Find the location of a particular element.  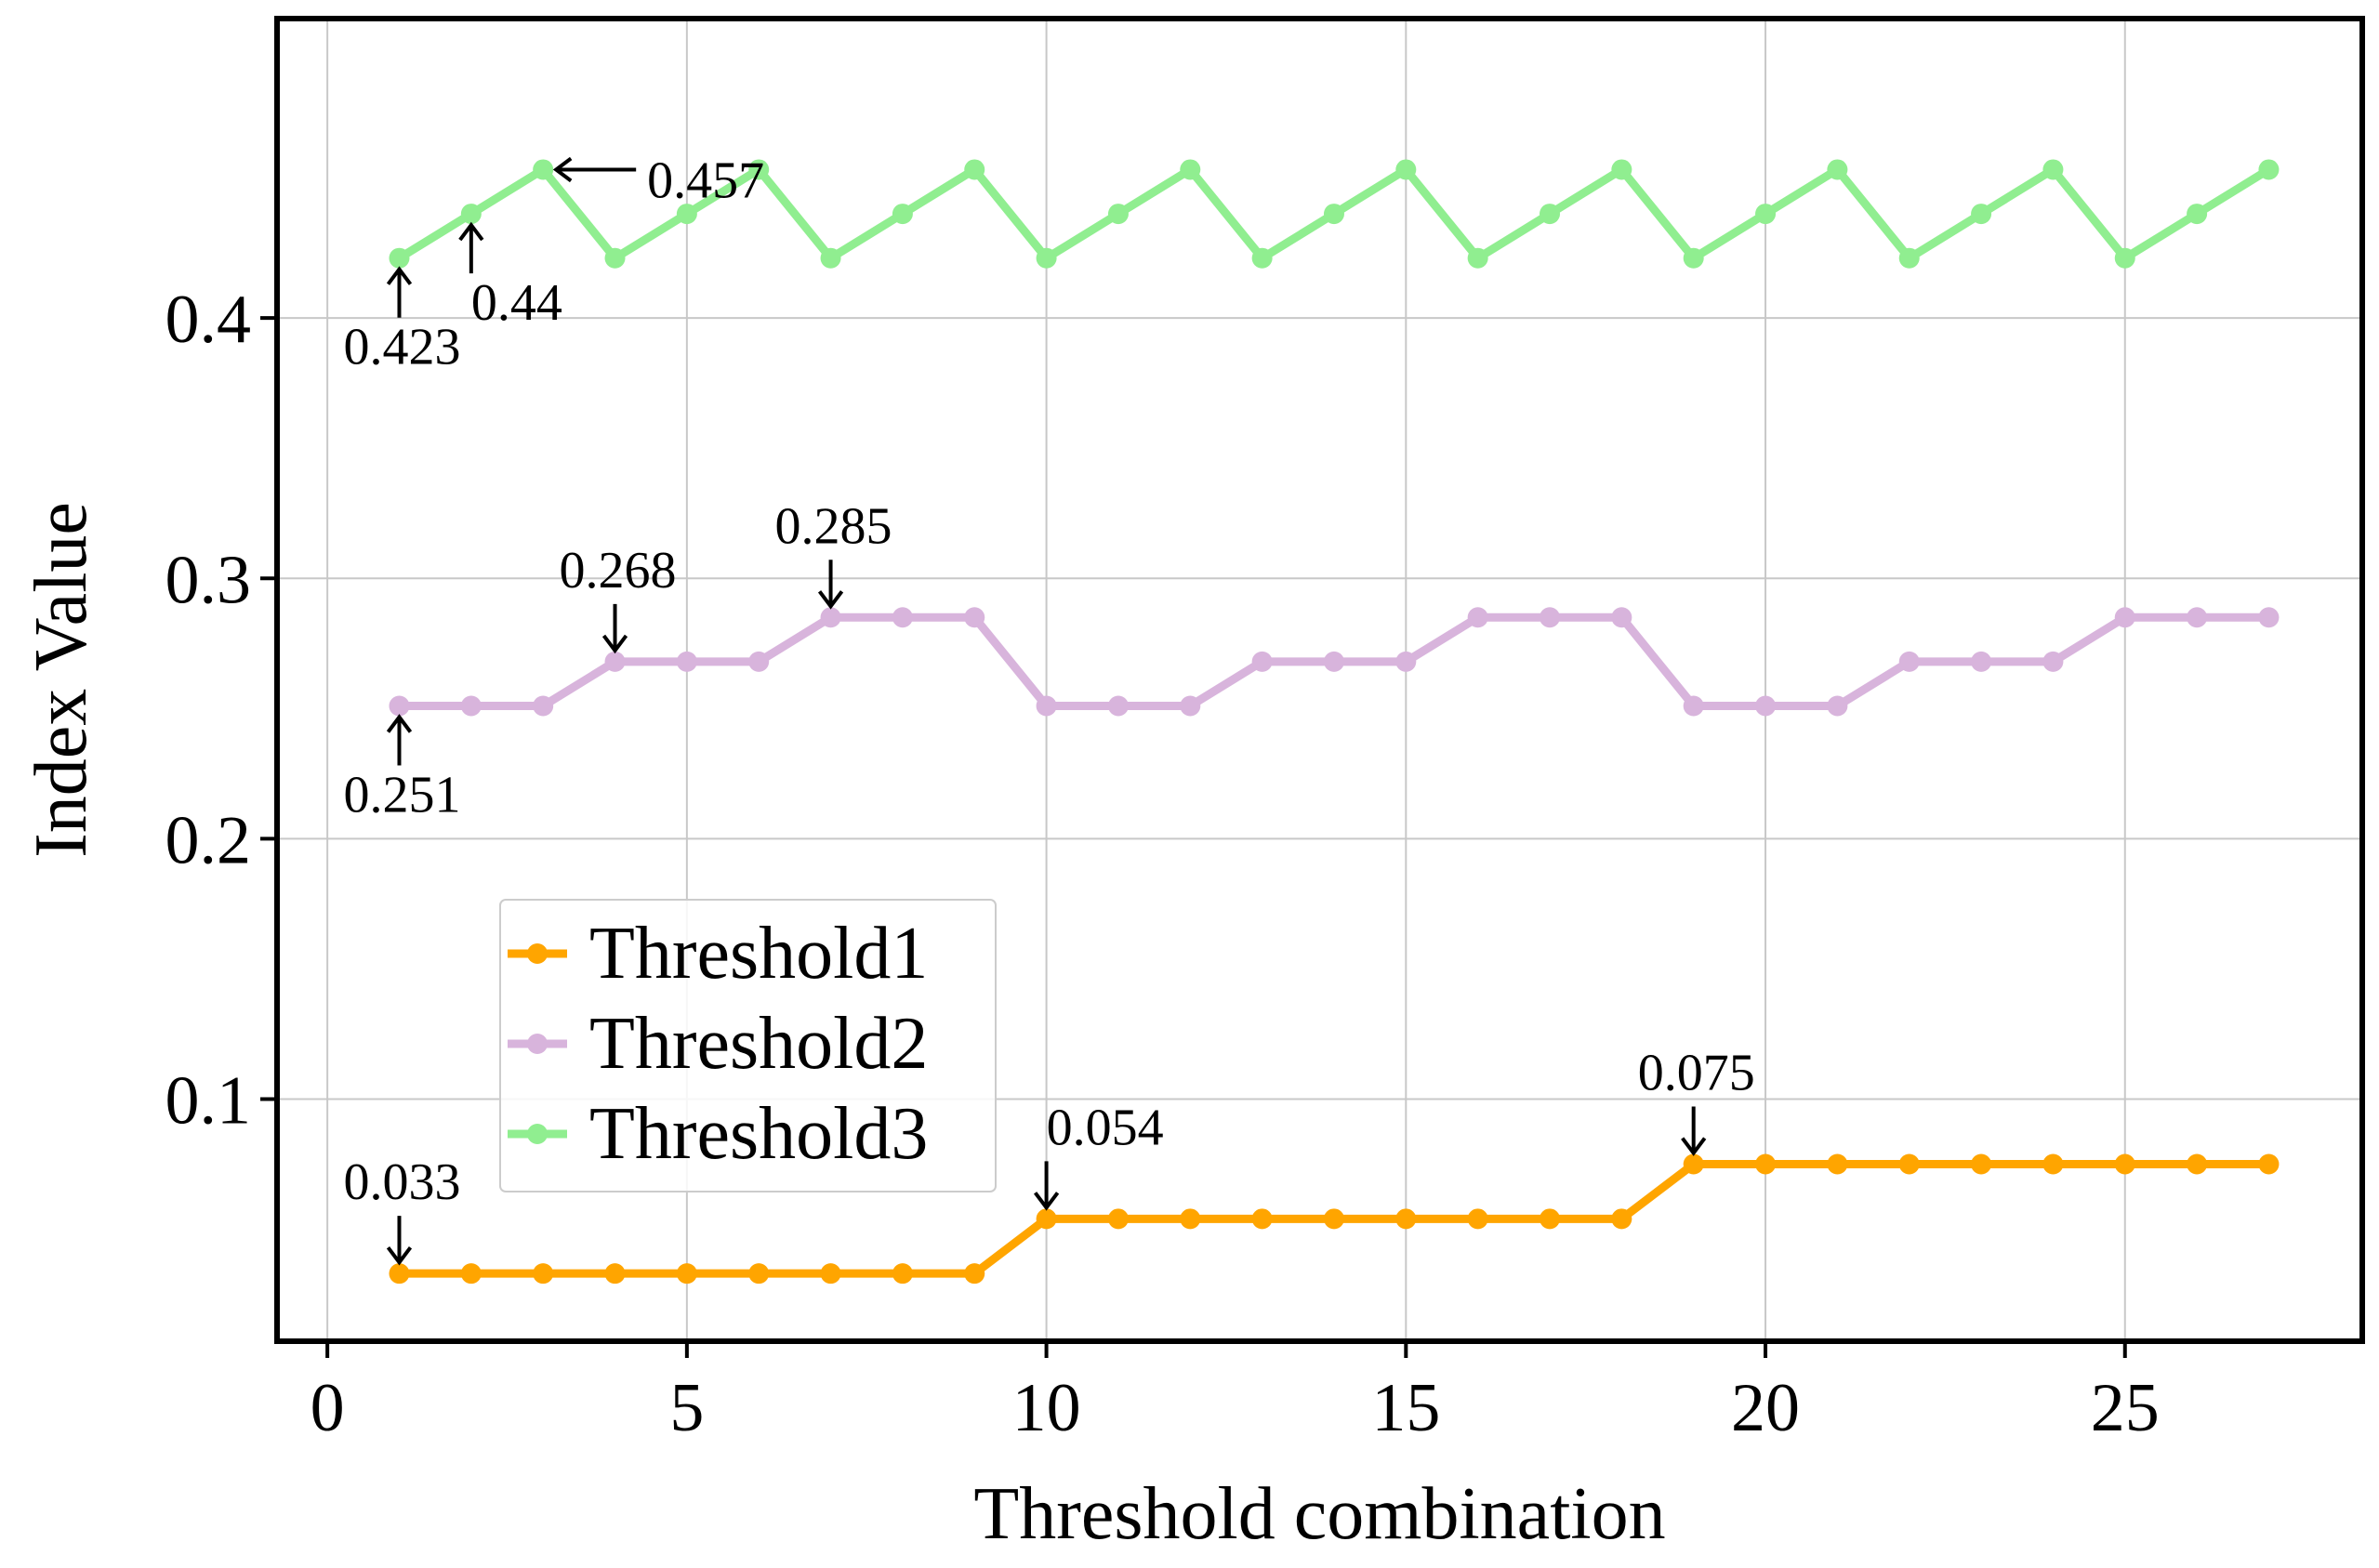

legend-item: Threshold3 is located at coordinates (718, 1134).